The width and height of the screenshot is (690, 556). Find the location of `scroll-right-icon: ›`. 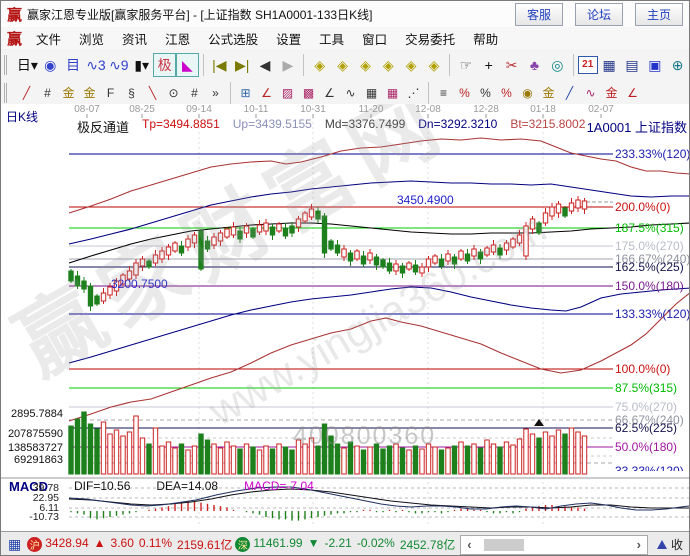

scroll-right-icon: › is located at coordinates (638, 544).